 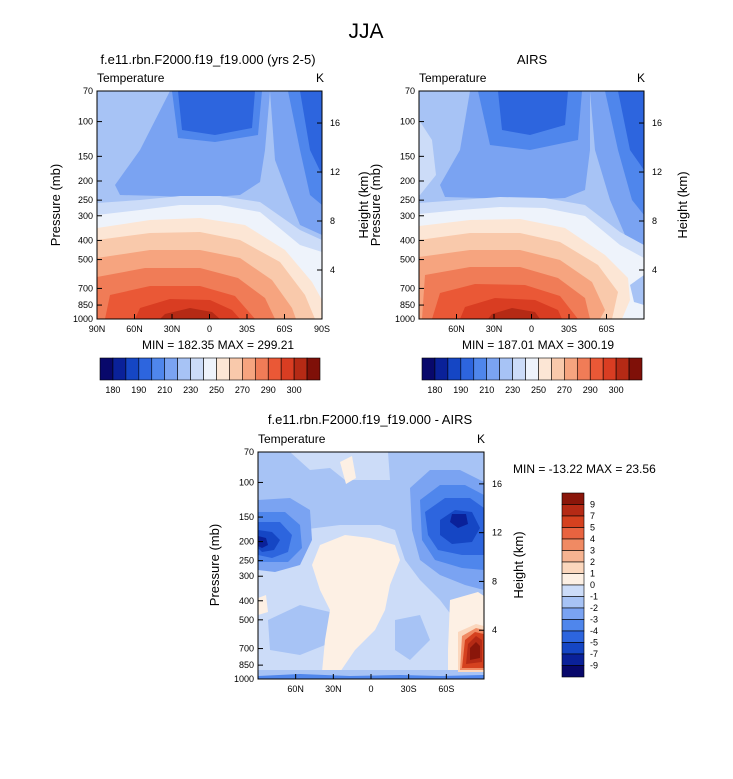 I want to click on variable-label-model: Temperature, so click(x=131, y=78).